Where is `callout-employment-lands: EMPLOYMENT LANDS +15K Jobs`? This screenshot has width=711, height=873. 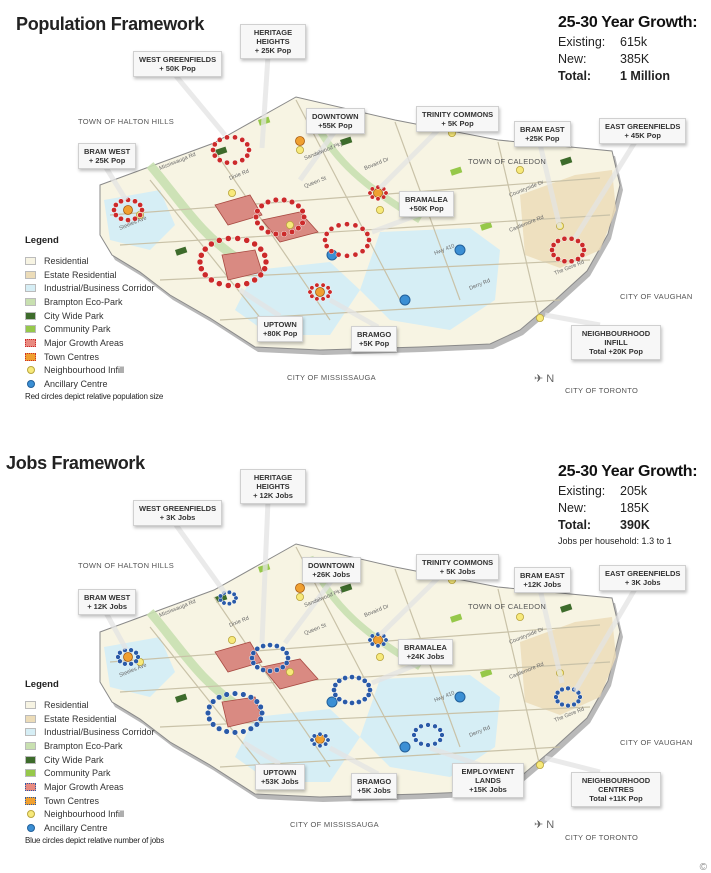
callout-employment-lands: EMPLOYMENT LANDS +15K Jobs is located at coordinates (488, 780).